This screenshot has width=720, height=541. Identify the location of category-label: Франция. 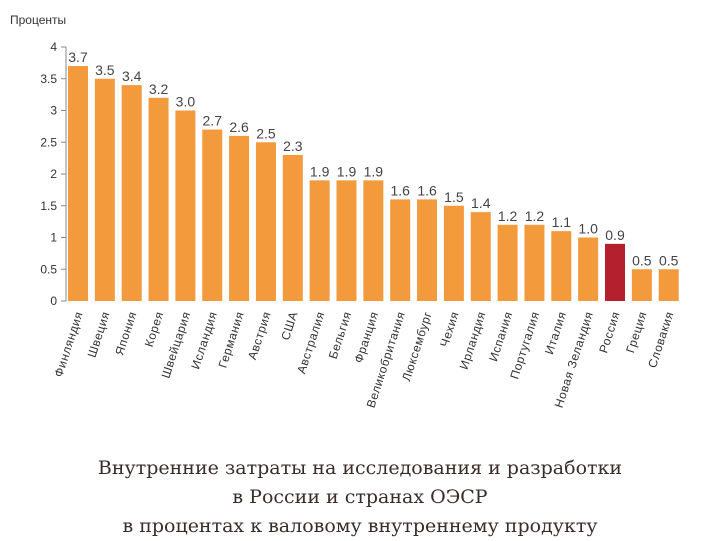
(366, 337).